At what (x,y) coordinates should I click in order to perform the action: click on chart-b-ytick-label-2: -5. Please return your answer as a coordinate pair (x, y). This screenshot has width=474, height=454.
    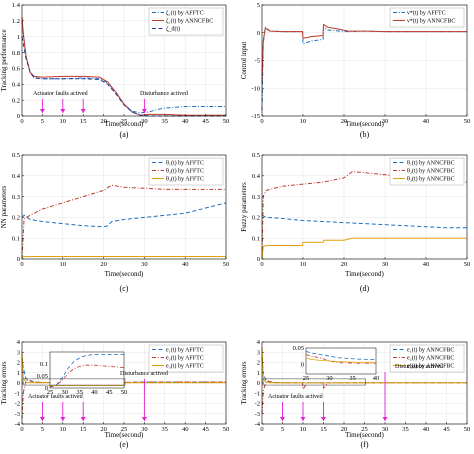
    Looking at the image, I should click on (257, 61).